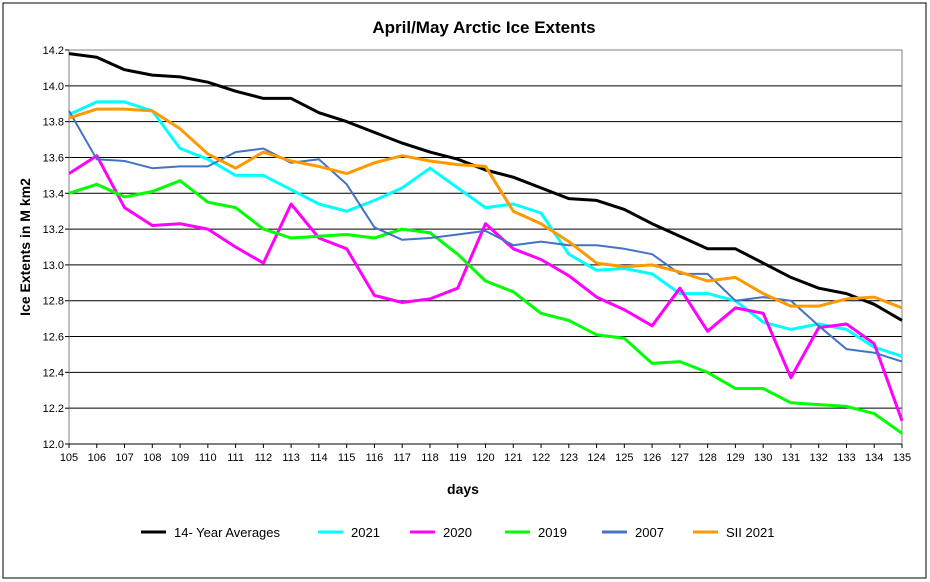 This screenshot has width=930, height=582. I want to click on y-axis-label: Ice Extents in M km2, so click(25, 247).